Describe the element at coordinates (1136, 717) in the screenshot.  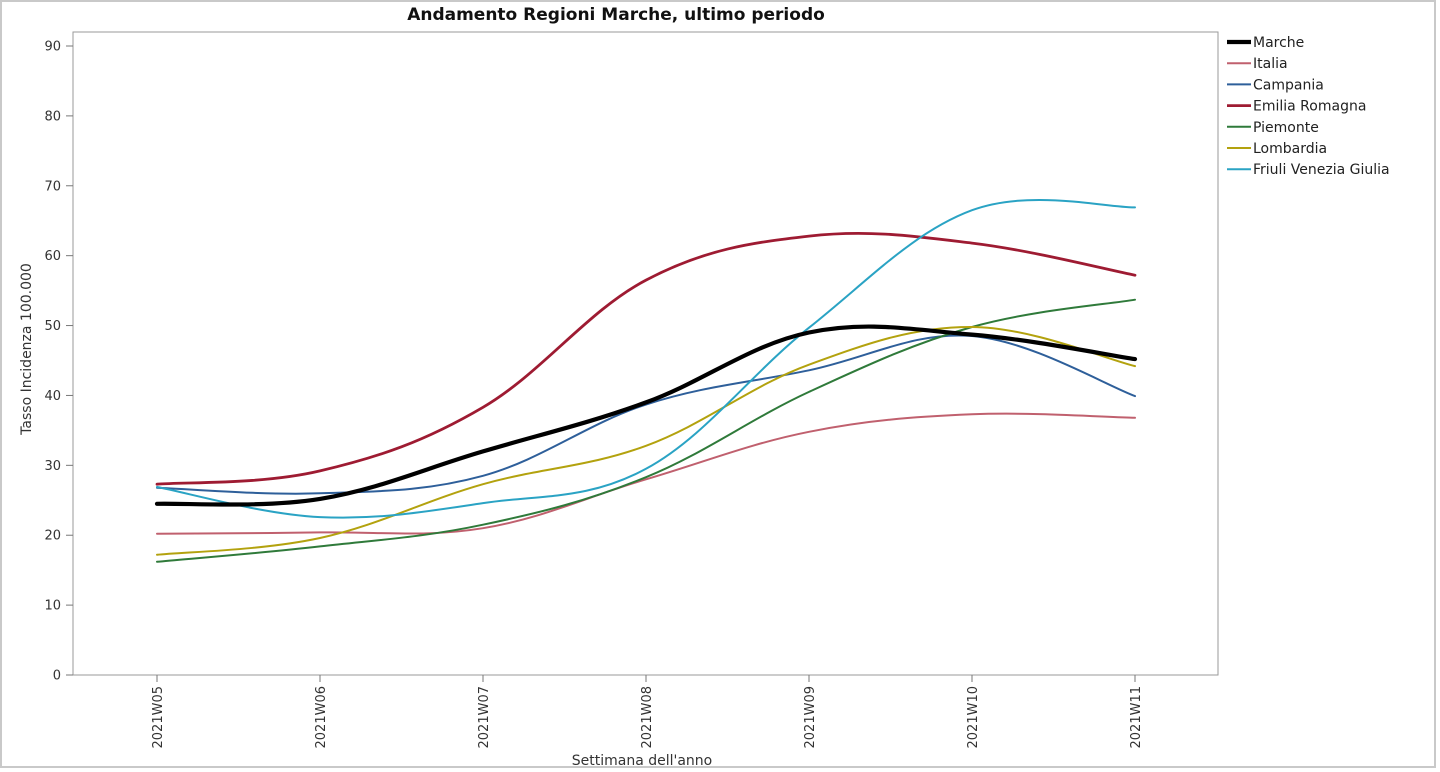
I see `x-tick-label: 2021W11` at that location.